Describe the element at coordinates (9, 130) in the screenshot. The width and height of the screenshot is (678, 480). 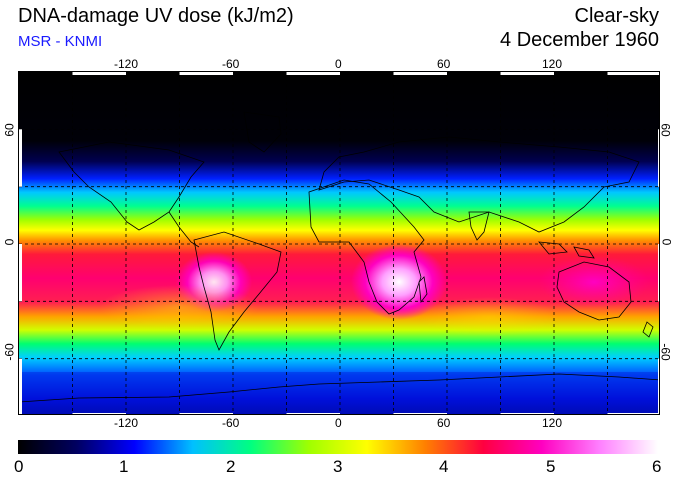
I see `lat-tick-left: 60` at that location.